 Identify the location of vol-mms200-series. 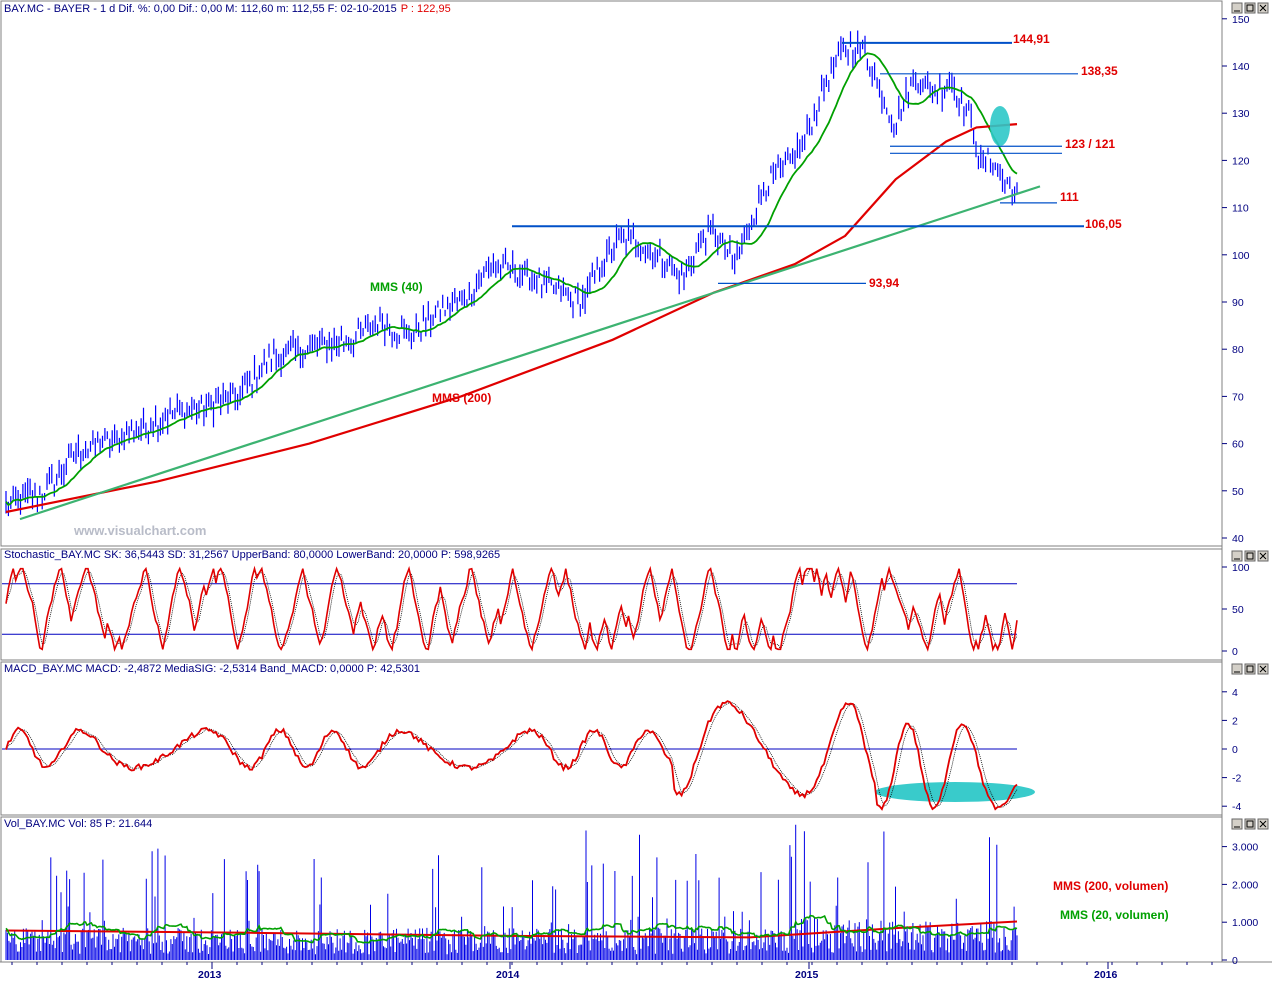
(511, 929).